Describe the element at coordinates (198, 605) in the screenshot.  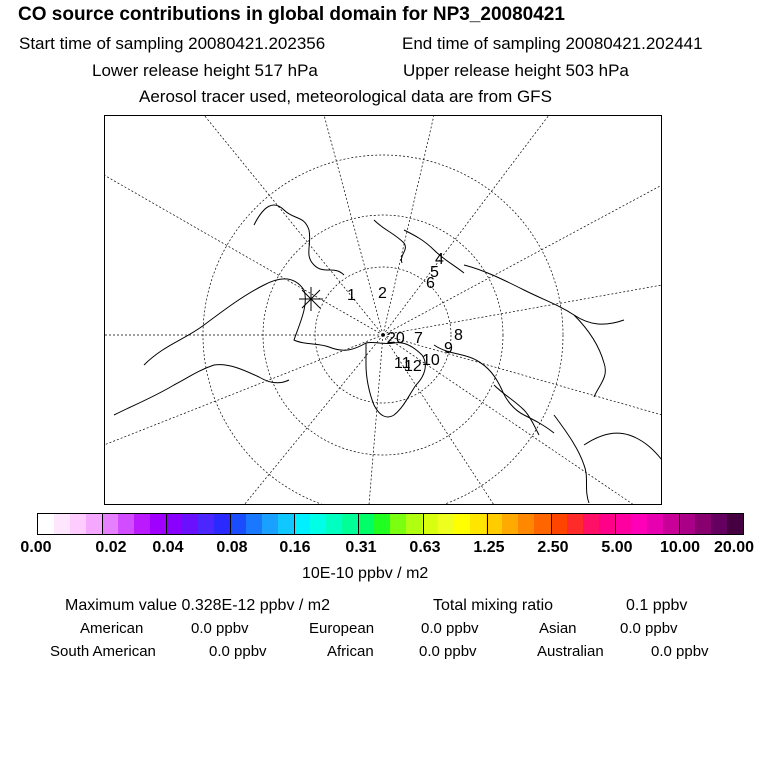
I see `max-value-label: Maximum value 0.328E-12 ppbv / m2` at that location.